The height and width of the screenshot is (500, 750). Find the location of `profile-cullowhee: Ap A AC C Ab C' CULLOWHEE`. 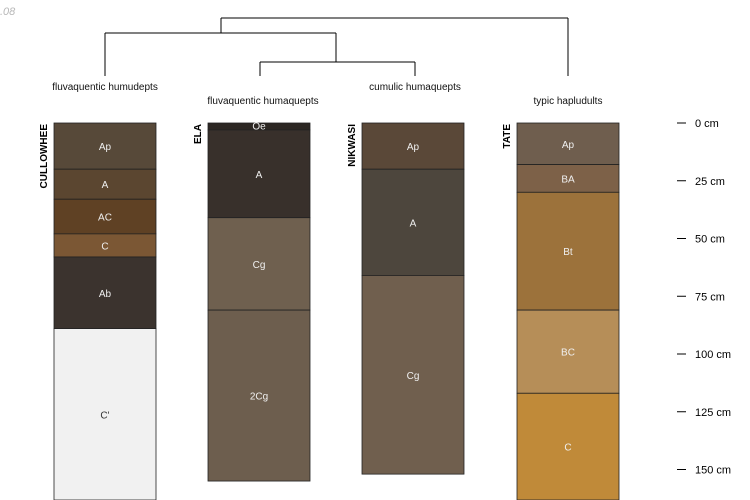

profile-cullowhee: Ap A AC C Ab C' CULLOWHEE is located at coordinates (98, 311).